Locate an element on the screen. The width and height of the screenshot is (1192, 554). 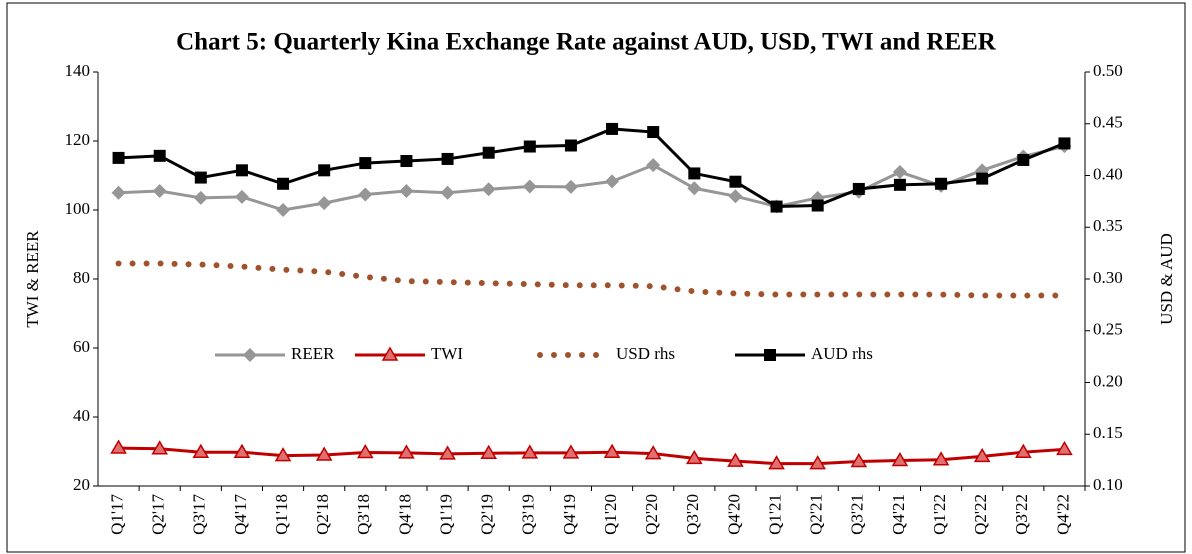
y2-tick-label: 0.20 is located at coordinates (1108, 380).